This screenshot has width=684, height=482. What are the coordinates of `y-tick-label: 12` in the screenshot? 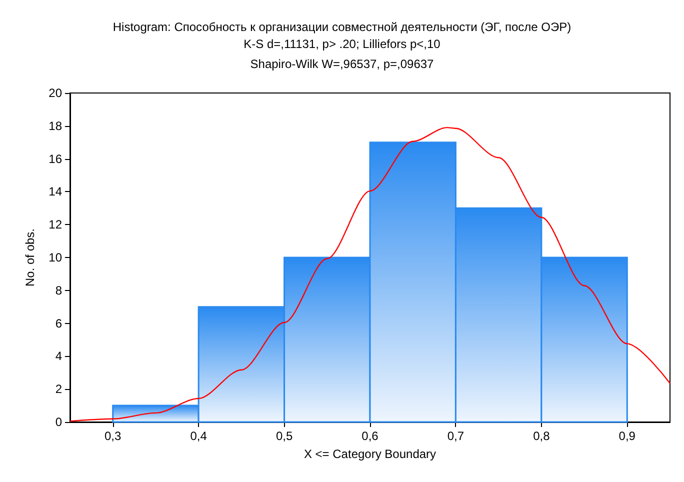 It's located at (55, 225).